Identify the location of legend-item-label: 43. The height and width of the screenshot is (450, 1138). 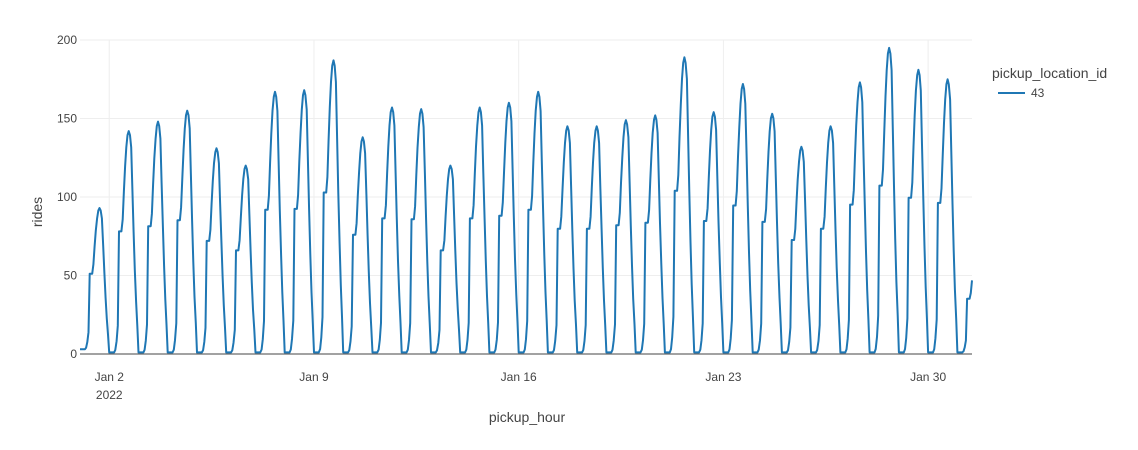
(1038, 93).